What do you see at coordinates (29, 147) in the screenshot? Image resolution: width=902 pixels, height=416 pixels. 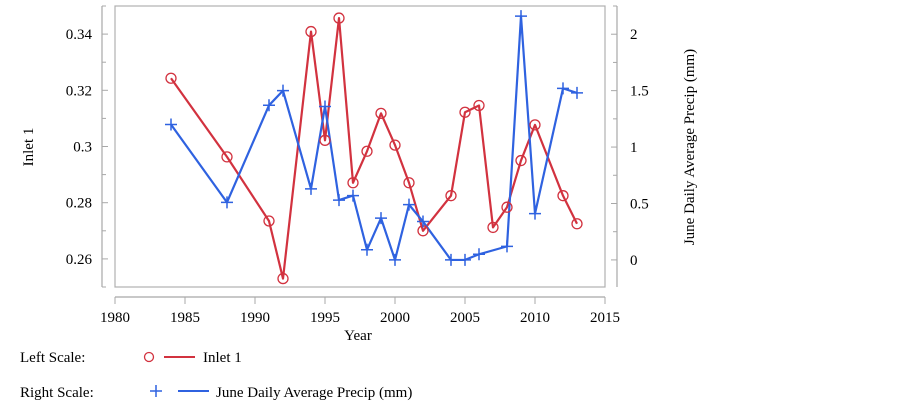 I see `y-axis-label-left: Inlet 1` at bounding box center [29, 147].